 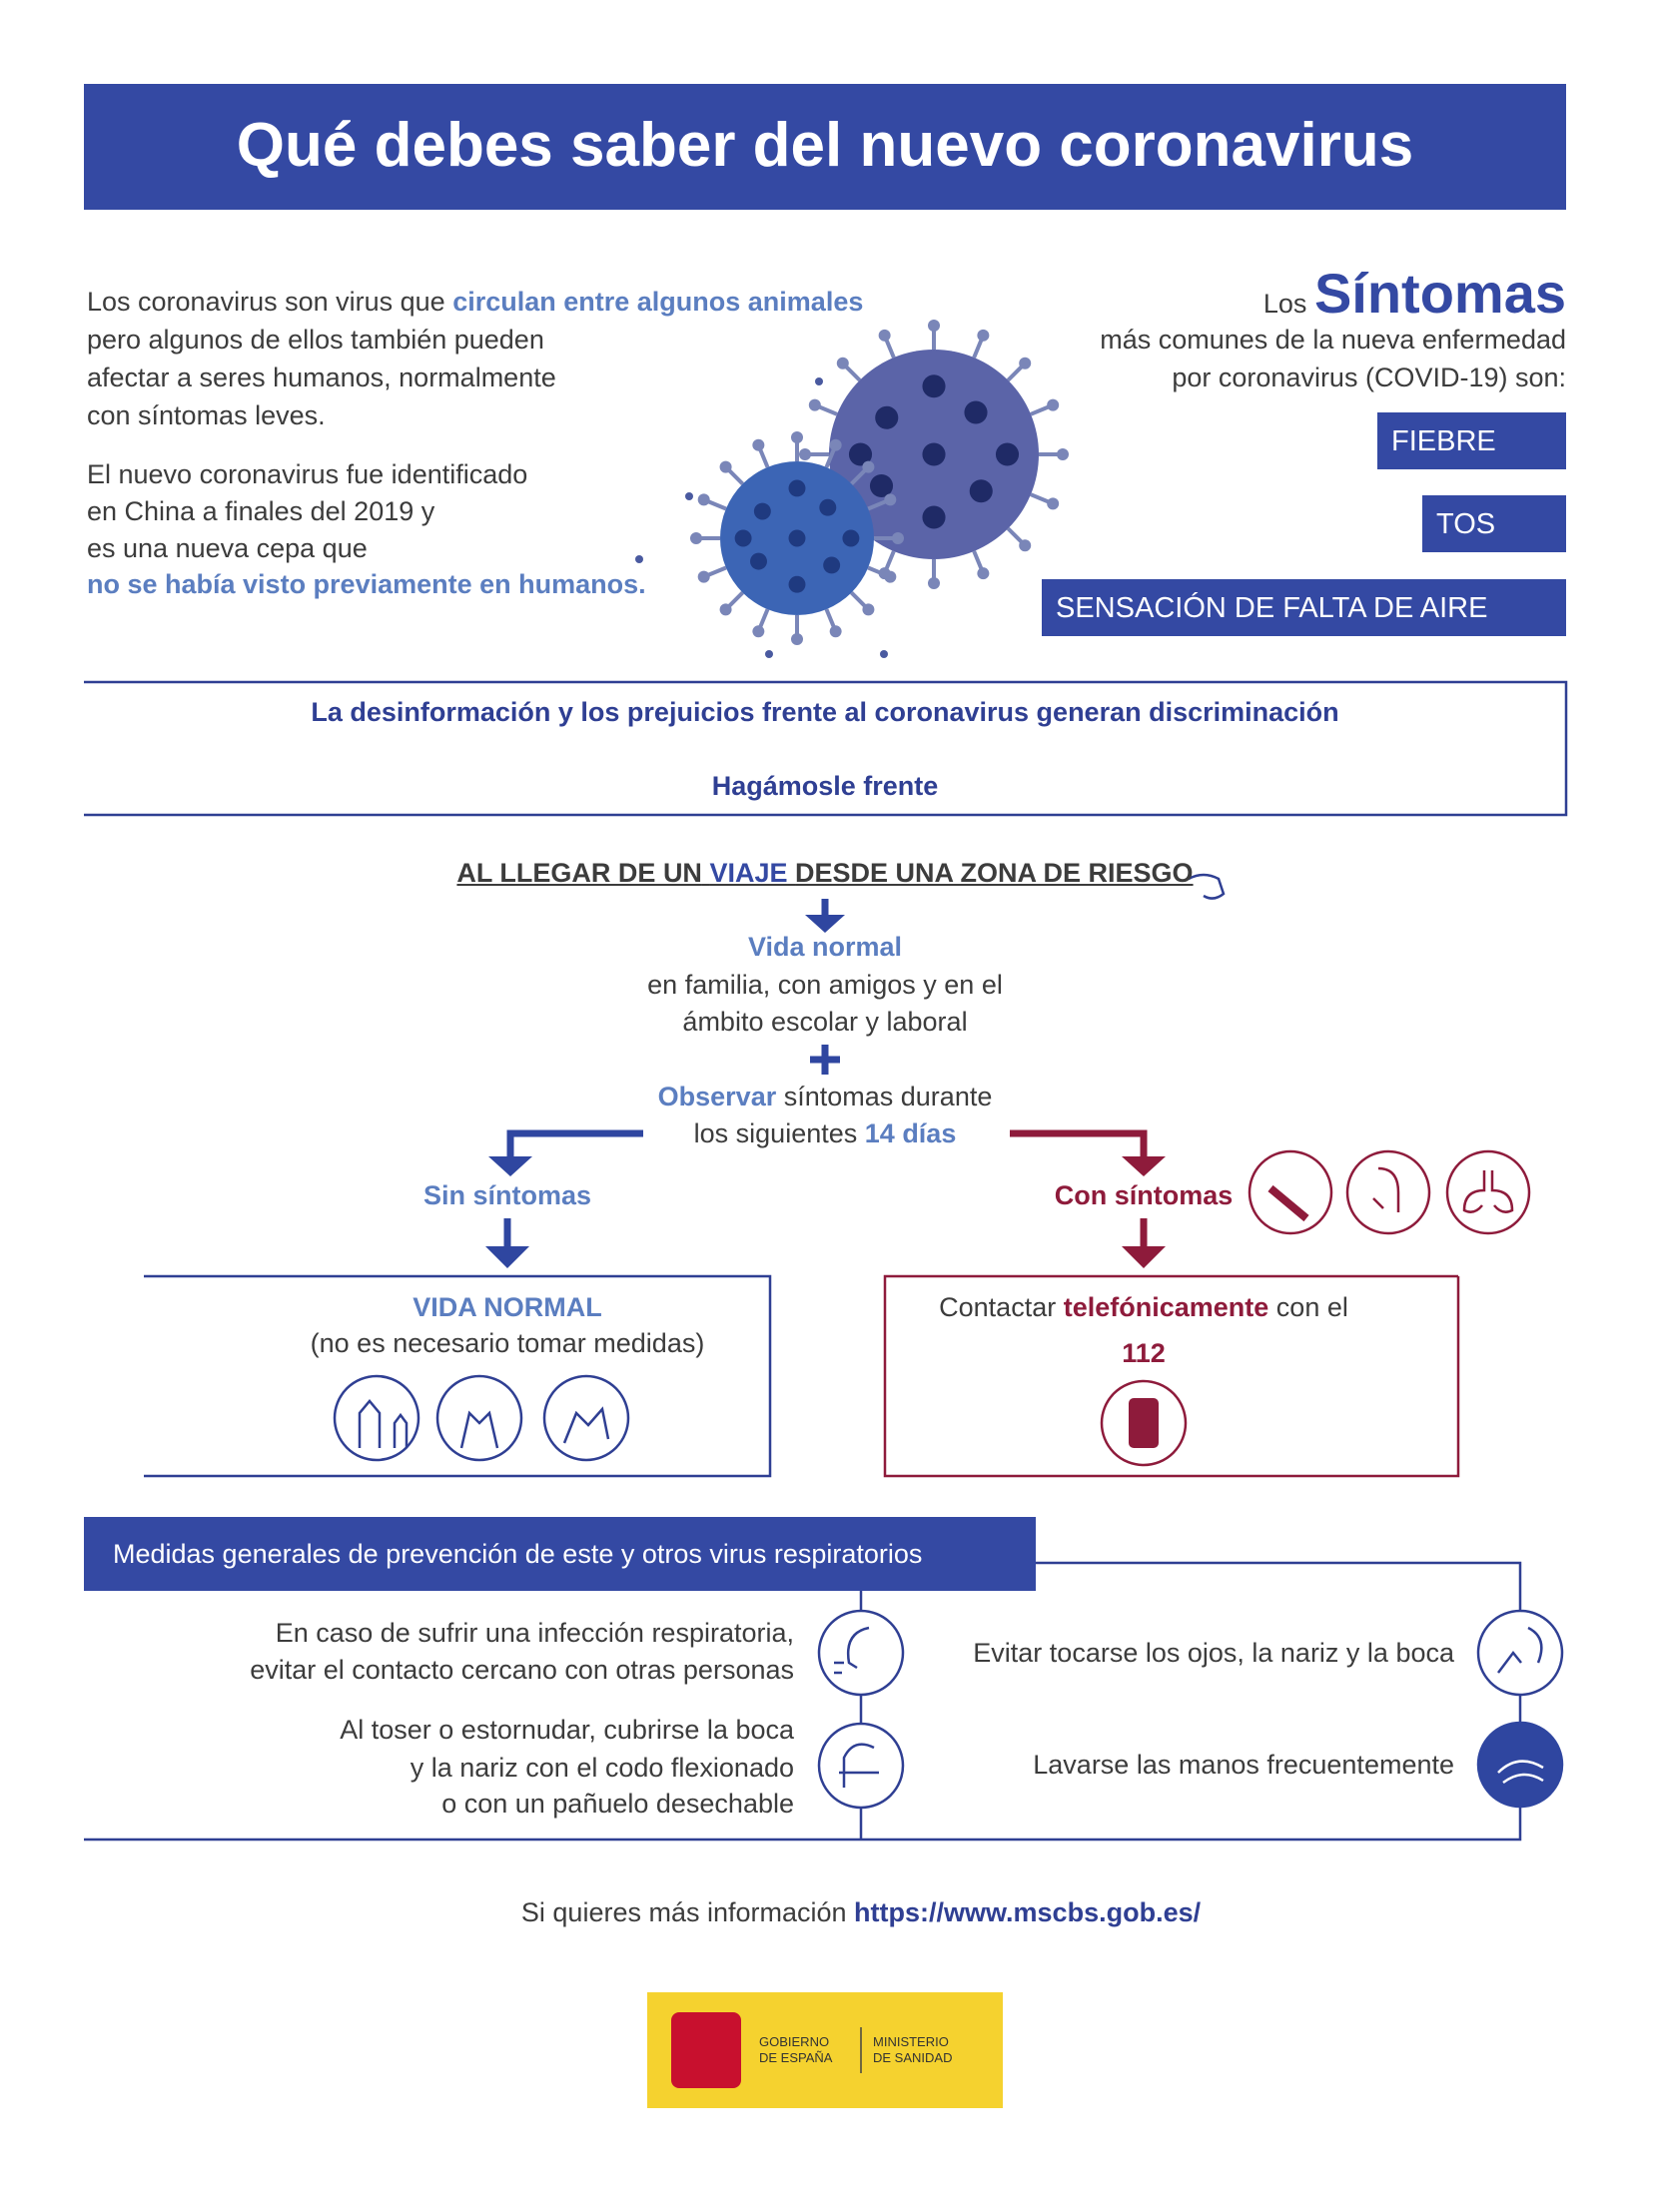 I want to click on footer-link: https://www.mscbs.gob.es/, so click(x=1028, y=1912).